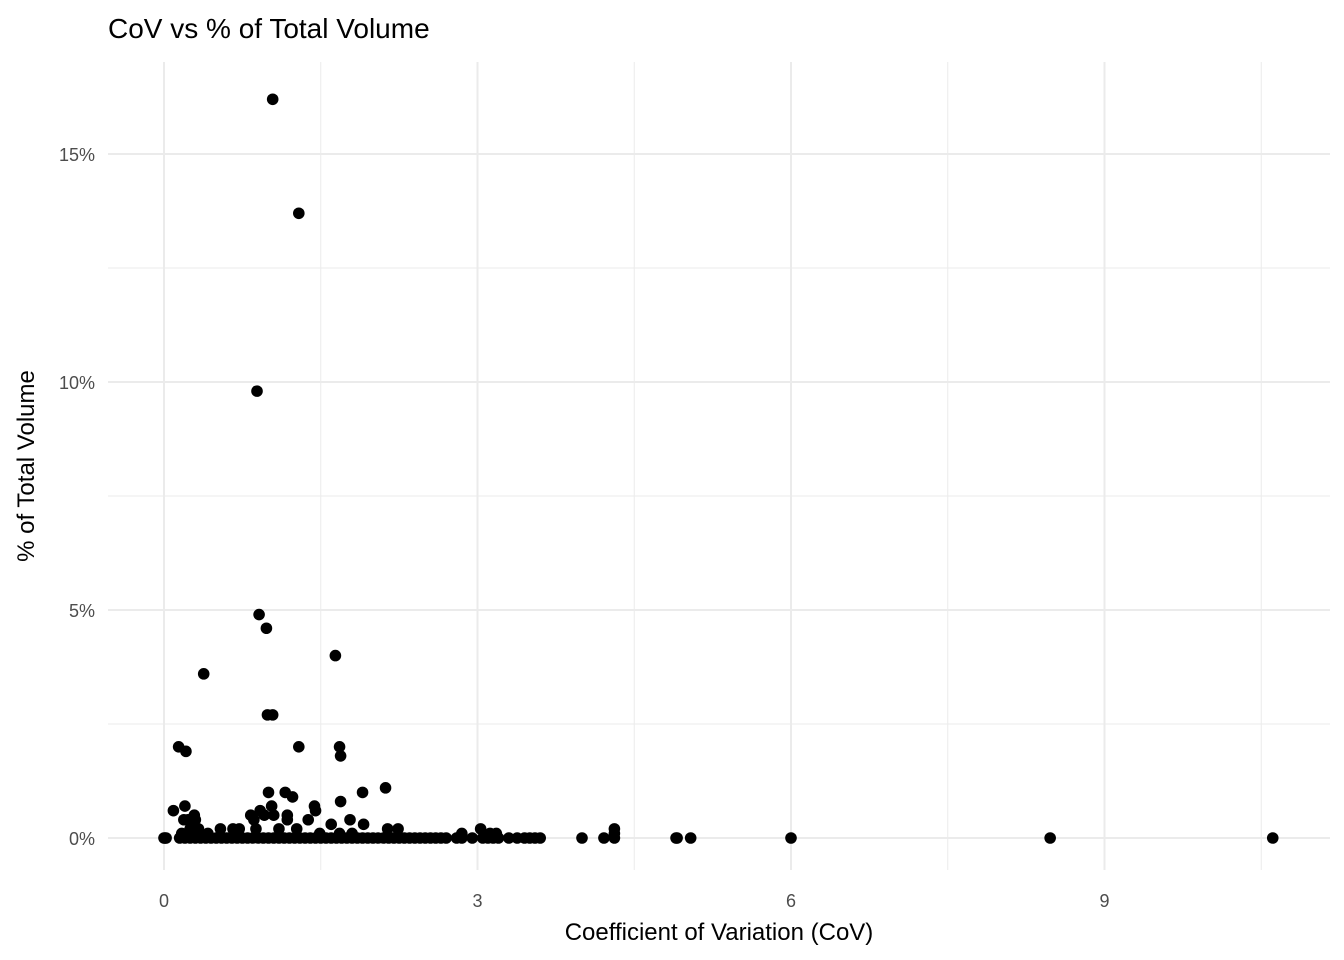  Describe the element at coordinates (26, 466) in the screenshot. I see `y-axis-title: % of Total Volume` at that location.